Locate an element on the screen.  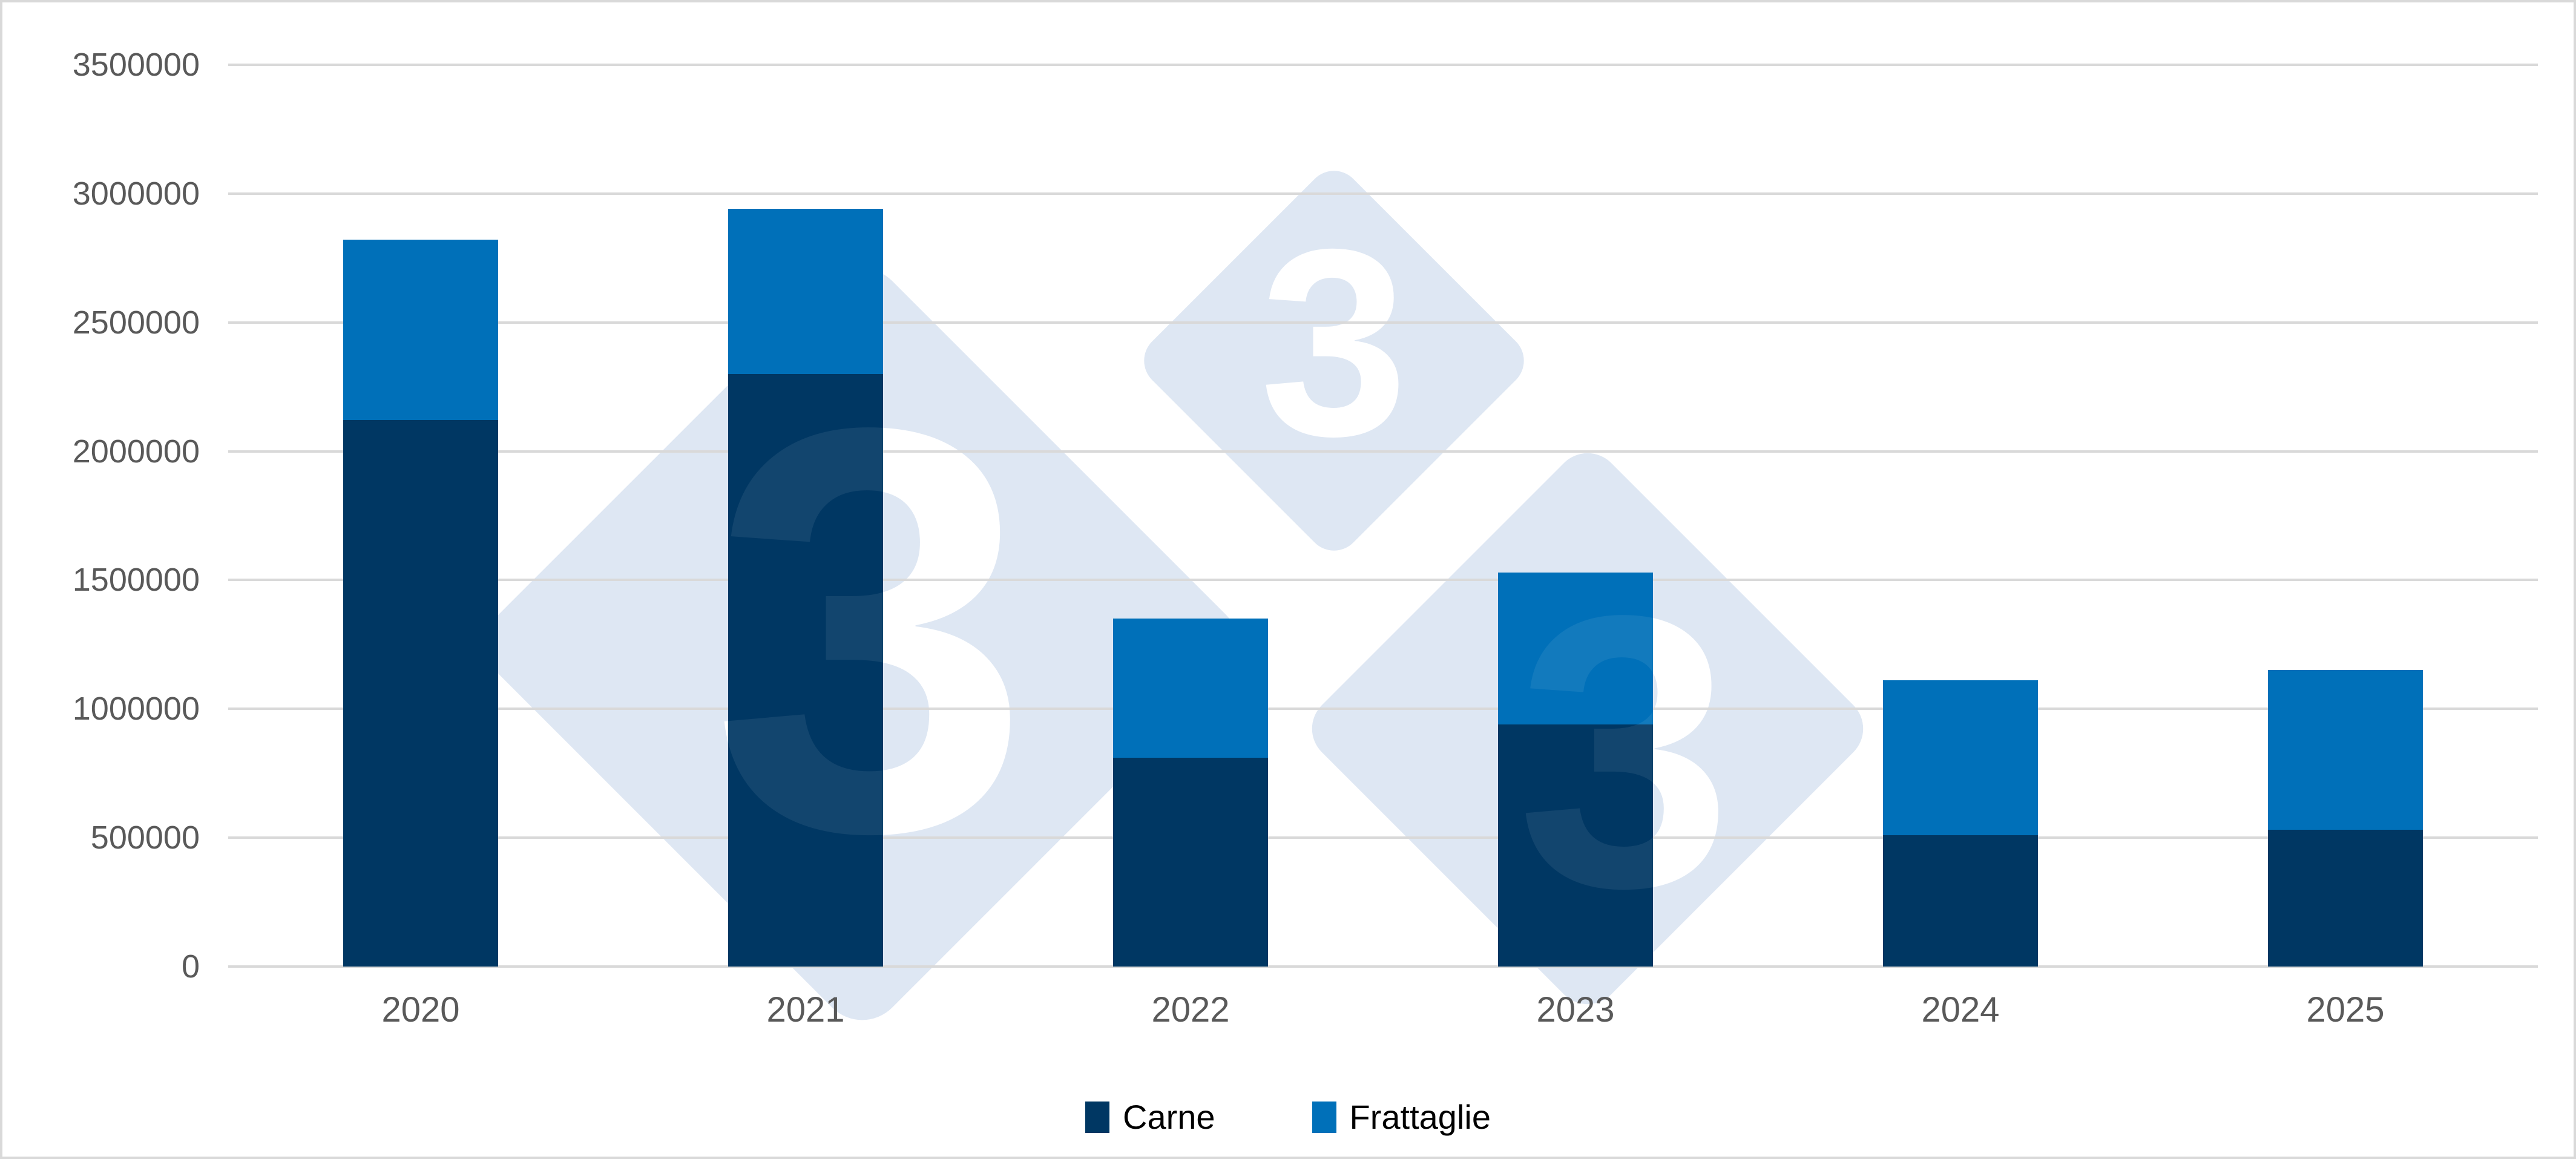
legend-label-frattaglie: Frattaglie is located at coordinates (1420, 1117).